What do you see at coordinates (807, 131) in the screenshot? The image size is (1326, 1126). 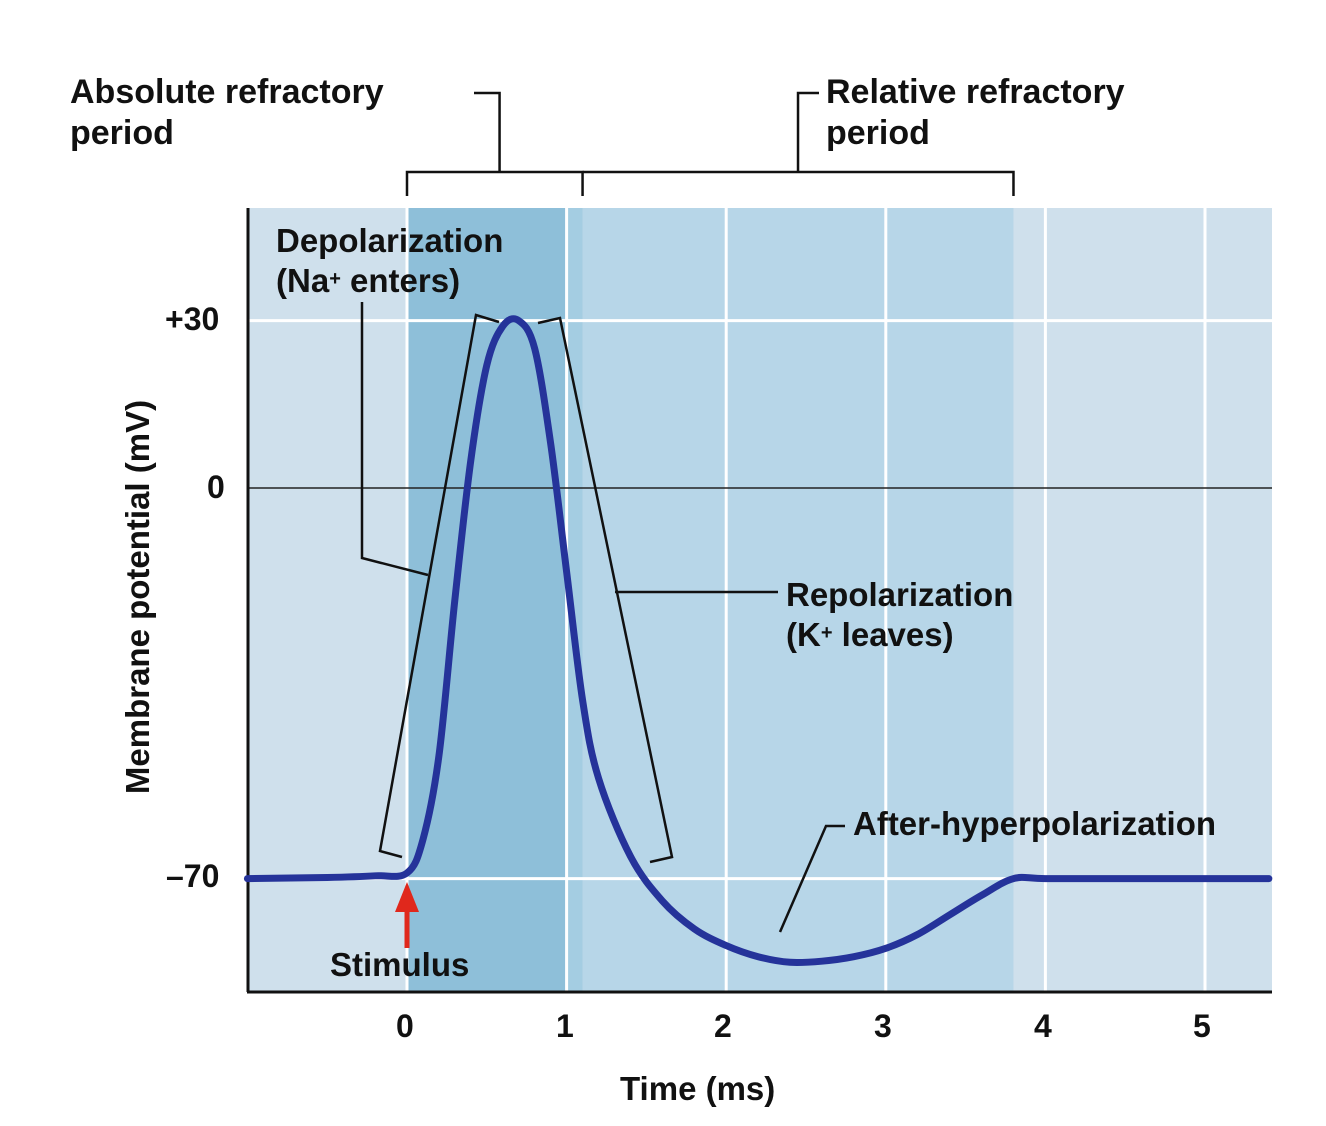 I see `relative-refractory-leader` at bounding box center [807, 131].